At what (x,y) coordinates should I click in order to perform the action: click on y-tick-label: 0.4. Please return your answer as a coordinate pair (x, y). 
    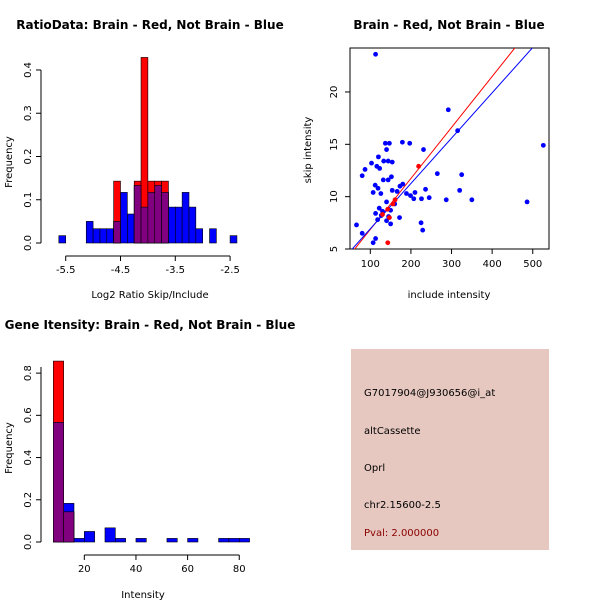
    Looking at the image, I should click on (28, 458).